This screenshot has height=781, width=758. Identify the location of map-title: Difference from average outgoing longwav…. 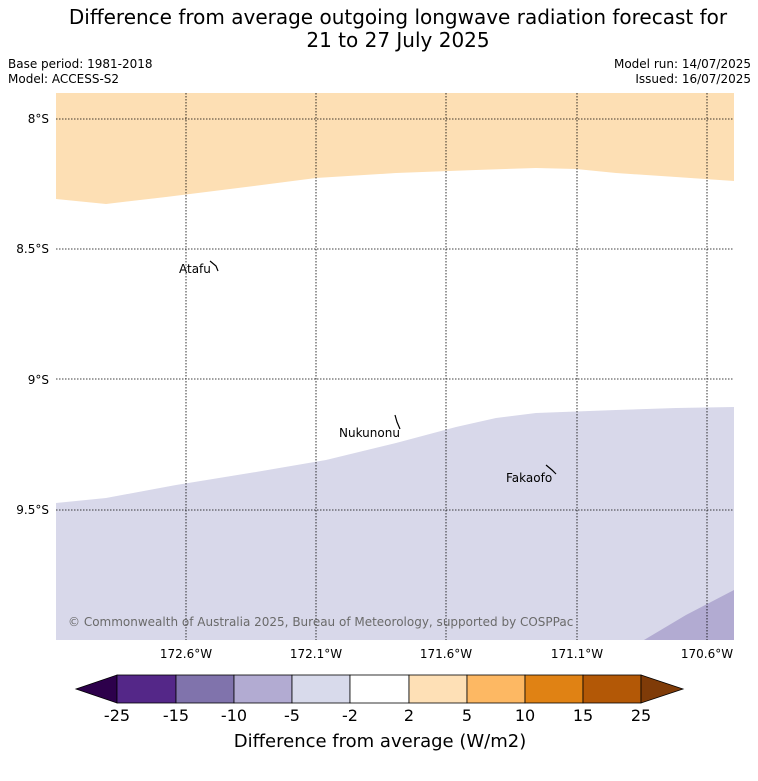
(379, 29).